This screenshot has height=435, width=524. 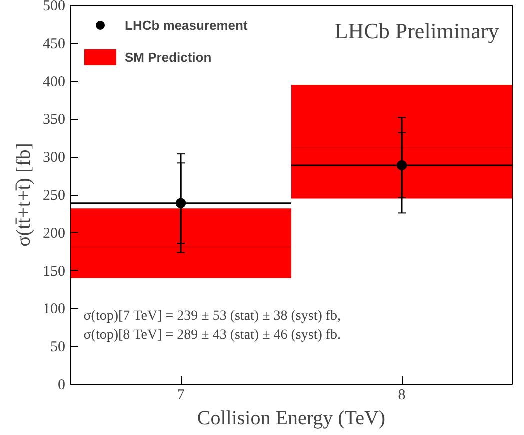 I want to click on y-tick-label: 350, so click(x=54, y=120).